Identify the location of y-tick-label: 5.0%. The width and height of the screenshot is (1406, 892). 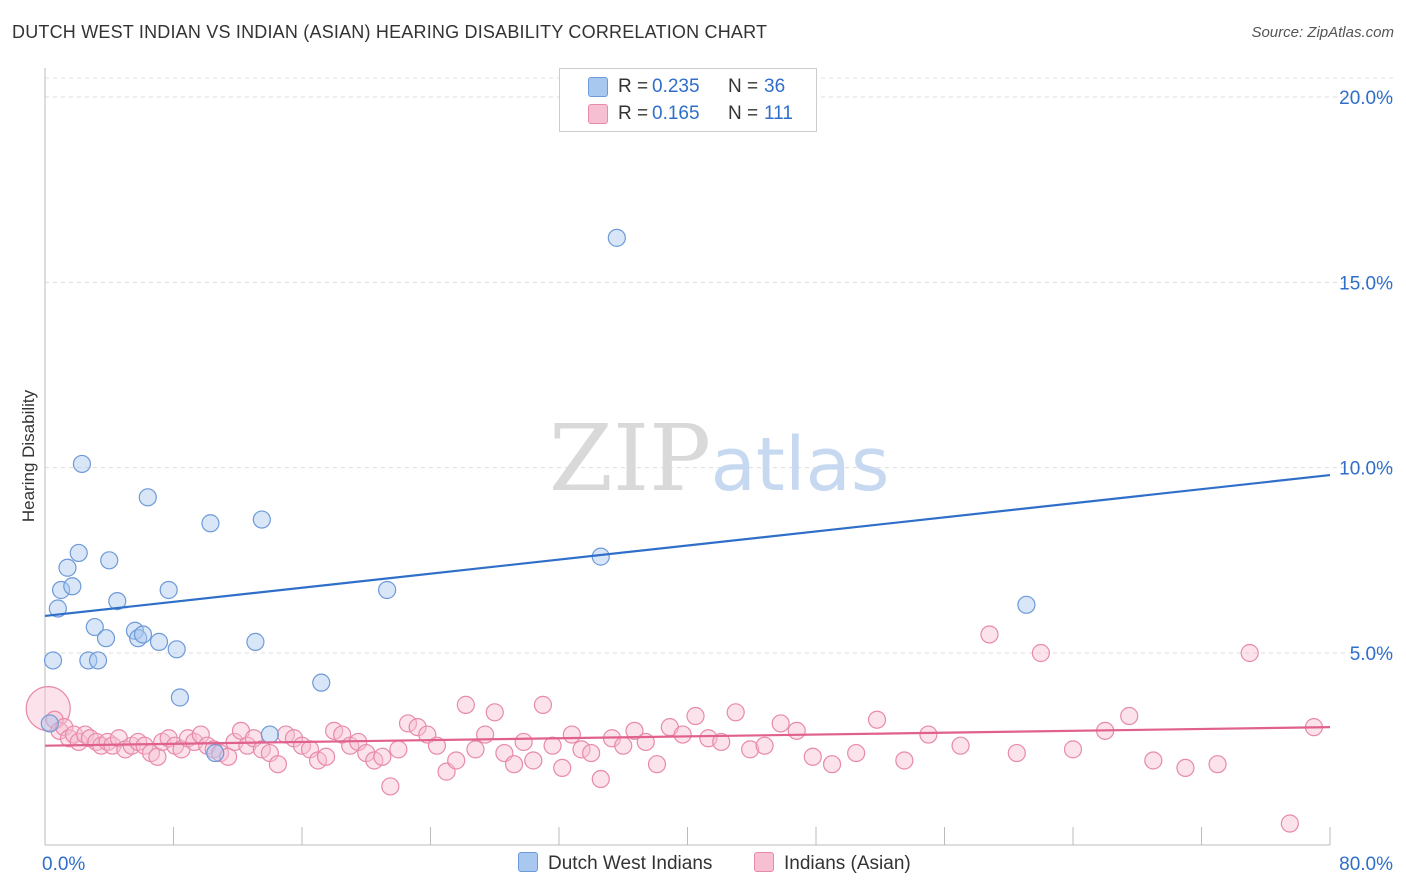
(1371, 654).